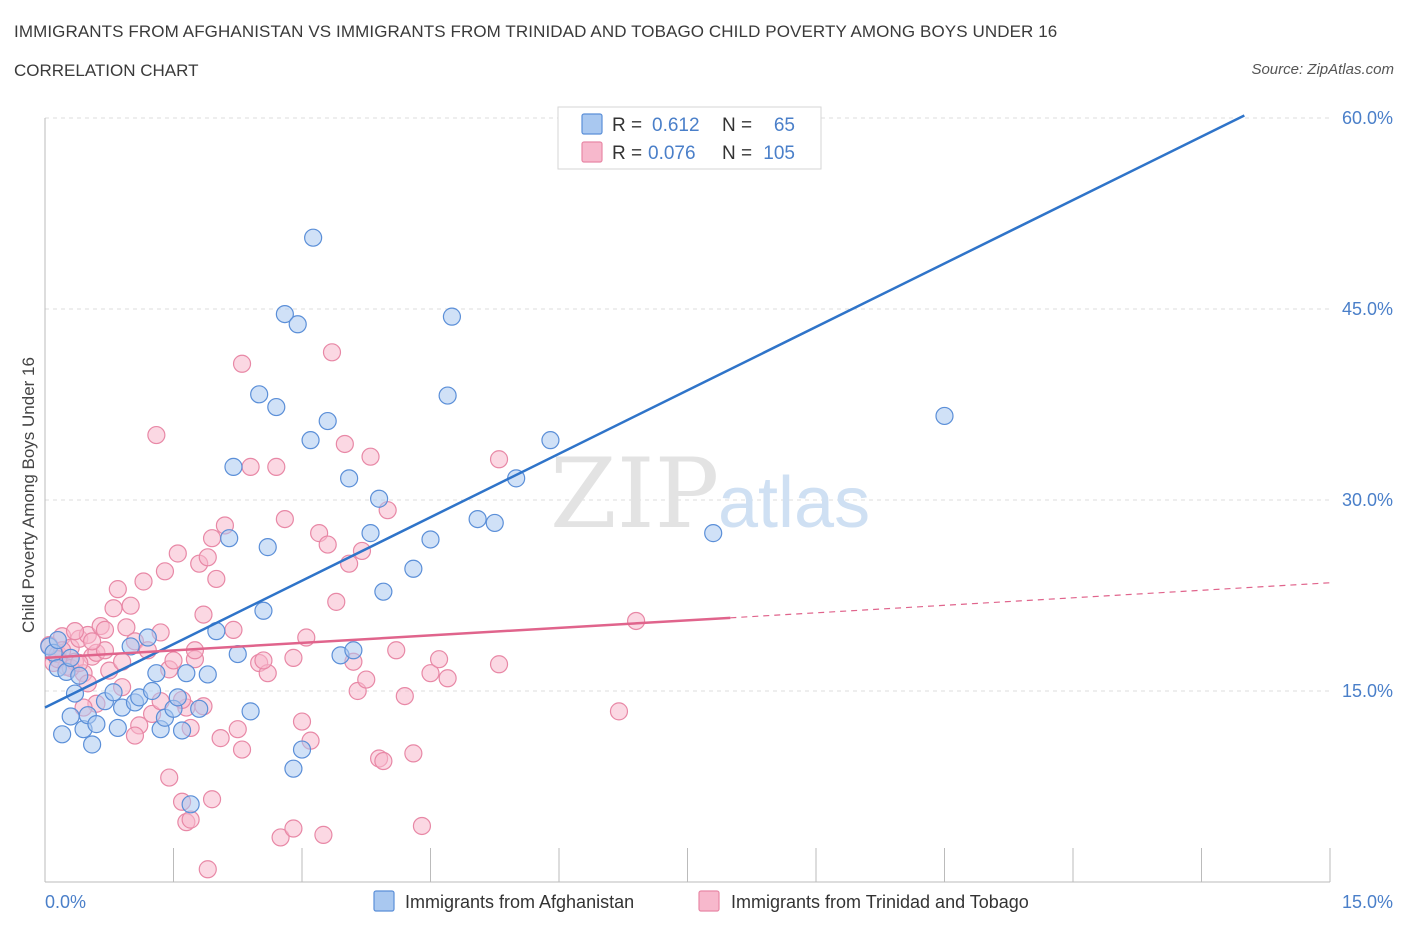  What do you see at coordinates (106, 70) in the screenshot?
I see `chart-subtitle: CORRELATION CHART` at bounding box center [106, 70].